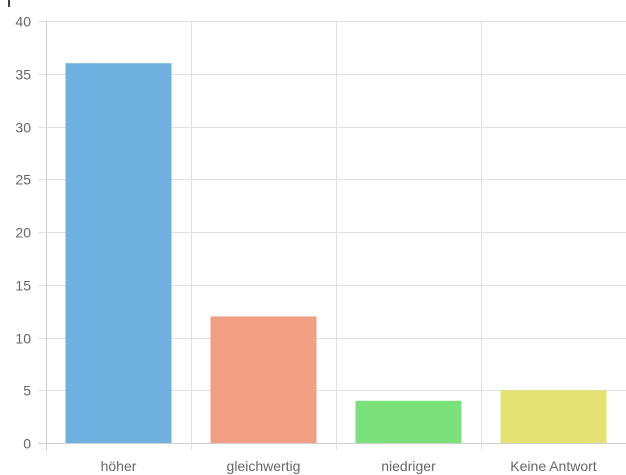  Describe the element at coordinates (408, 466) in the screenshot. I see `x-tick-label: niedriger` at that location.